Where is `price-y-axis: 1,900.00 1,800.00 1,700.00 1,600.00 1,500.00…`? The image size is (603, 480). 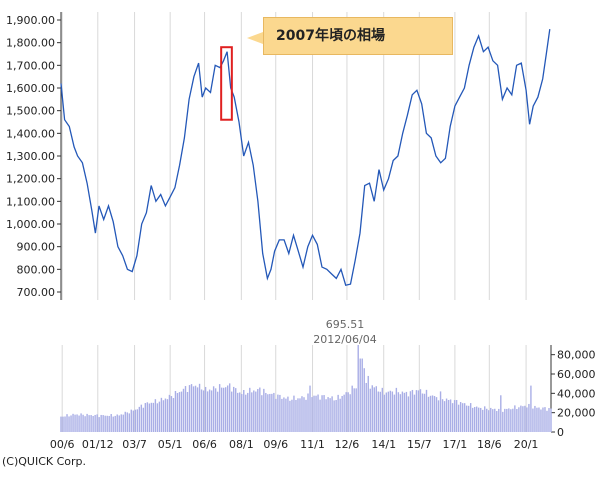
price-y-axis: 1,900.00 1,800.00 1,700.00 1,600.00 1,500.00… is located at coordinates (34, 156).